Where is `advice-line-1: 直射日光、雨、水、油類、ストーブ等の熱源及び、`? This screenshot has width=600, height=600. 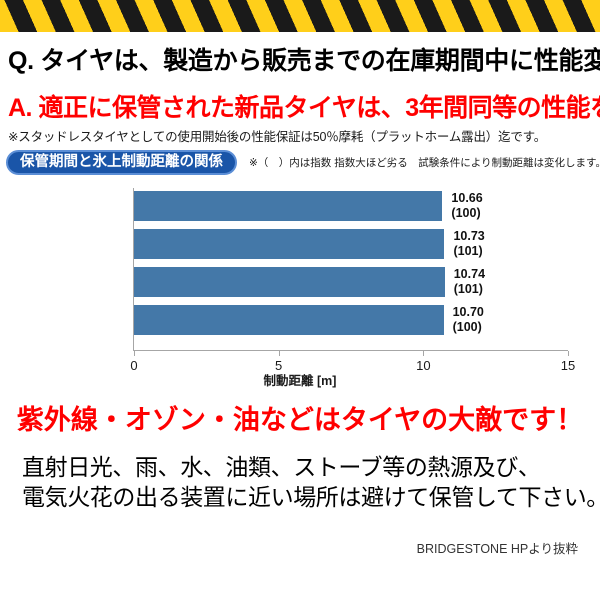
advice-line-1: 直射日光、雨、水、油類、ストーブ等の熱源及び、 is located at coordinates (281, 467).